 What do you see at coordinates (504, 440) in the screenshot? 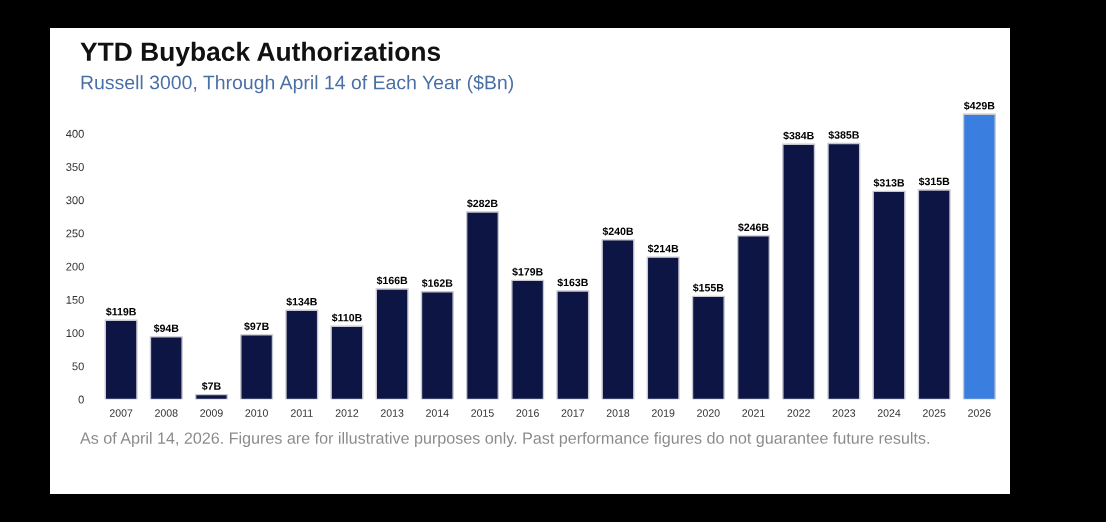
I see `text: As of April 14, 2026. Figures are for illustrative purposes only. Past performance figures do not guarantee future results.` at bounding box center [504, 440].